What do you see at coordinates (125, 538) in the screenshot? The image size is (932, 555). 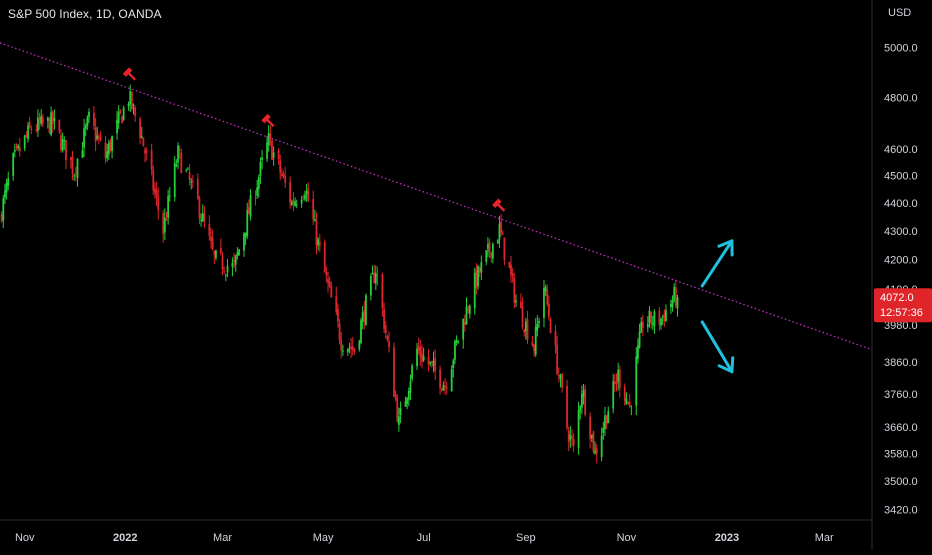 I see `x-tick-label: 2022` at bounding box center [125, 538].